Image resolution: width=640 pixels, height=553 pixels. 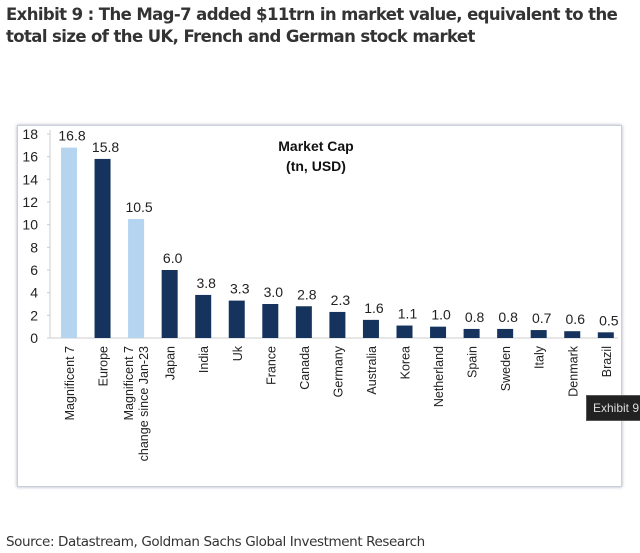 I want to click on y-tick-label: 16, so click(x=30, y=157).